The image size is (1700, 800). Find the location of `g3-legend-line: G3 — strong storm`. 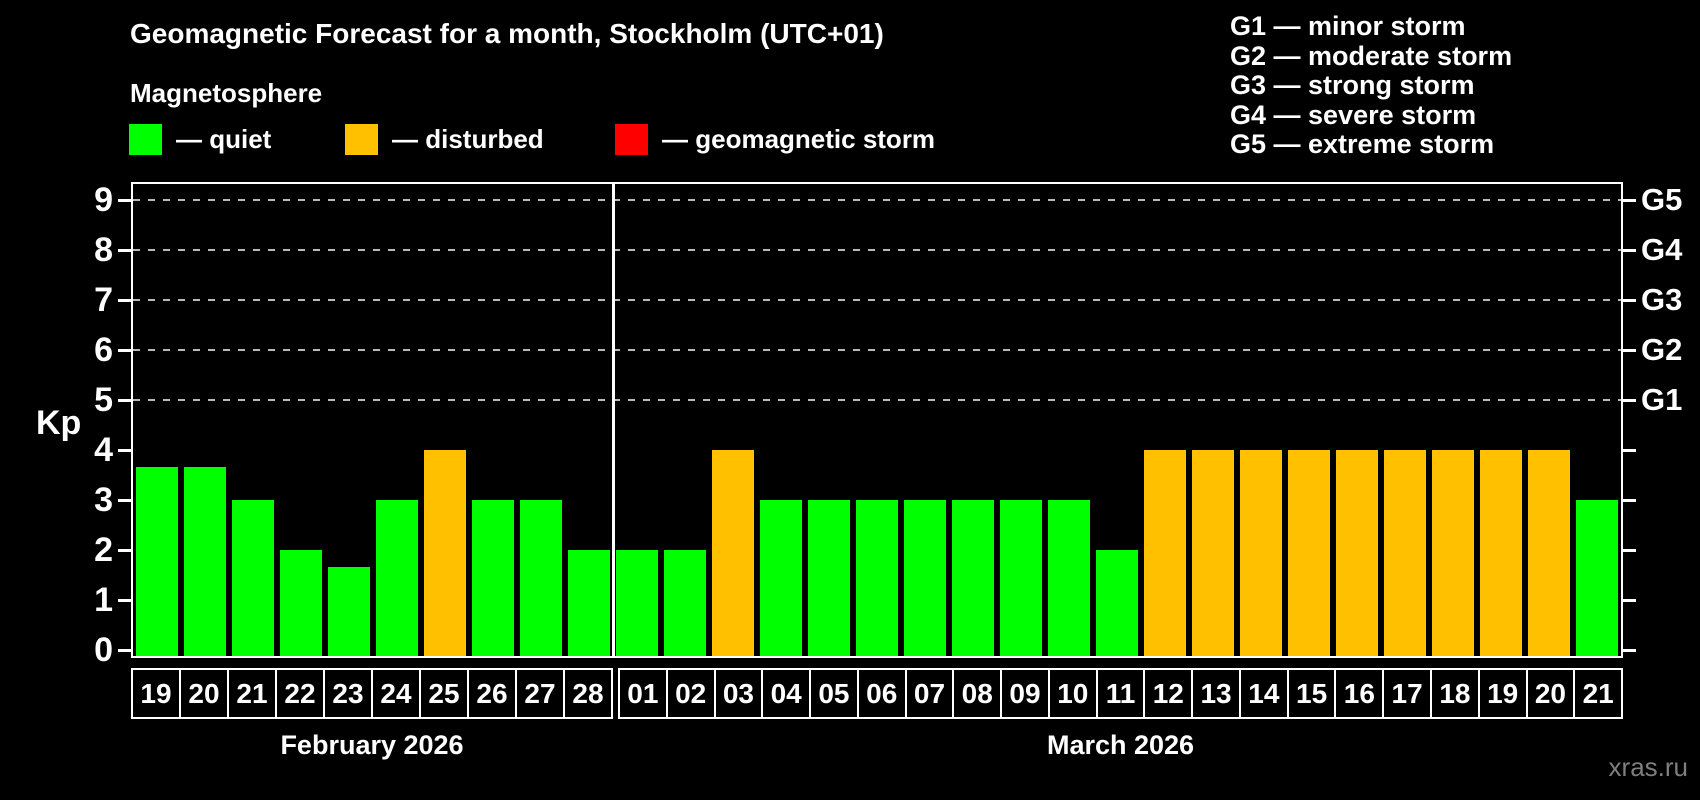

g3-legend-line: G3 — strong storm is located at coordinates (1352, 85).